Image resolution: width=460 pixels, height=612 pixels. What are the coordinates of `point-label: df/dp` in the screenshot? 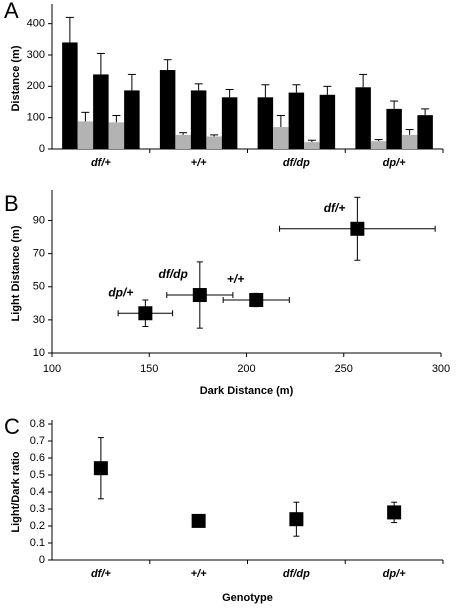 It's located at (172, 274).